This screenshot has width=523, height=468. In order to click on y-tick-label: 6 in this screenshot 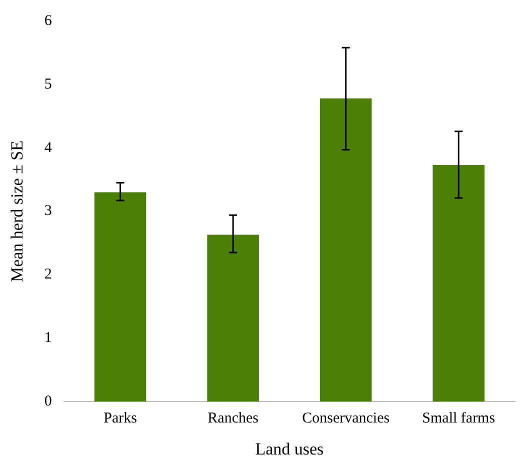, I will do `click(48, 20)`.